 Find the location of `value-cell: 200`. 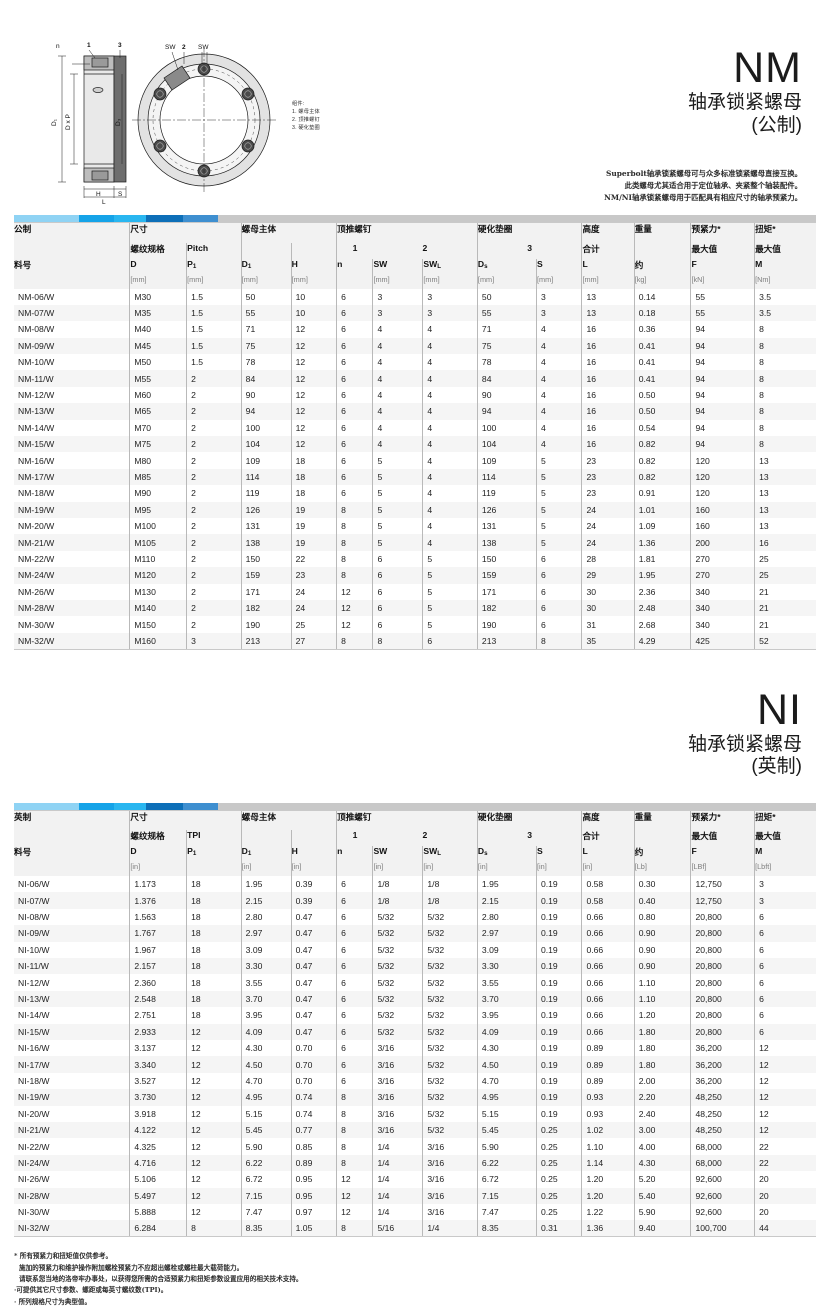

value-cell: 200 is located at coordinates (722, 542).